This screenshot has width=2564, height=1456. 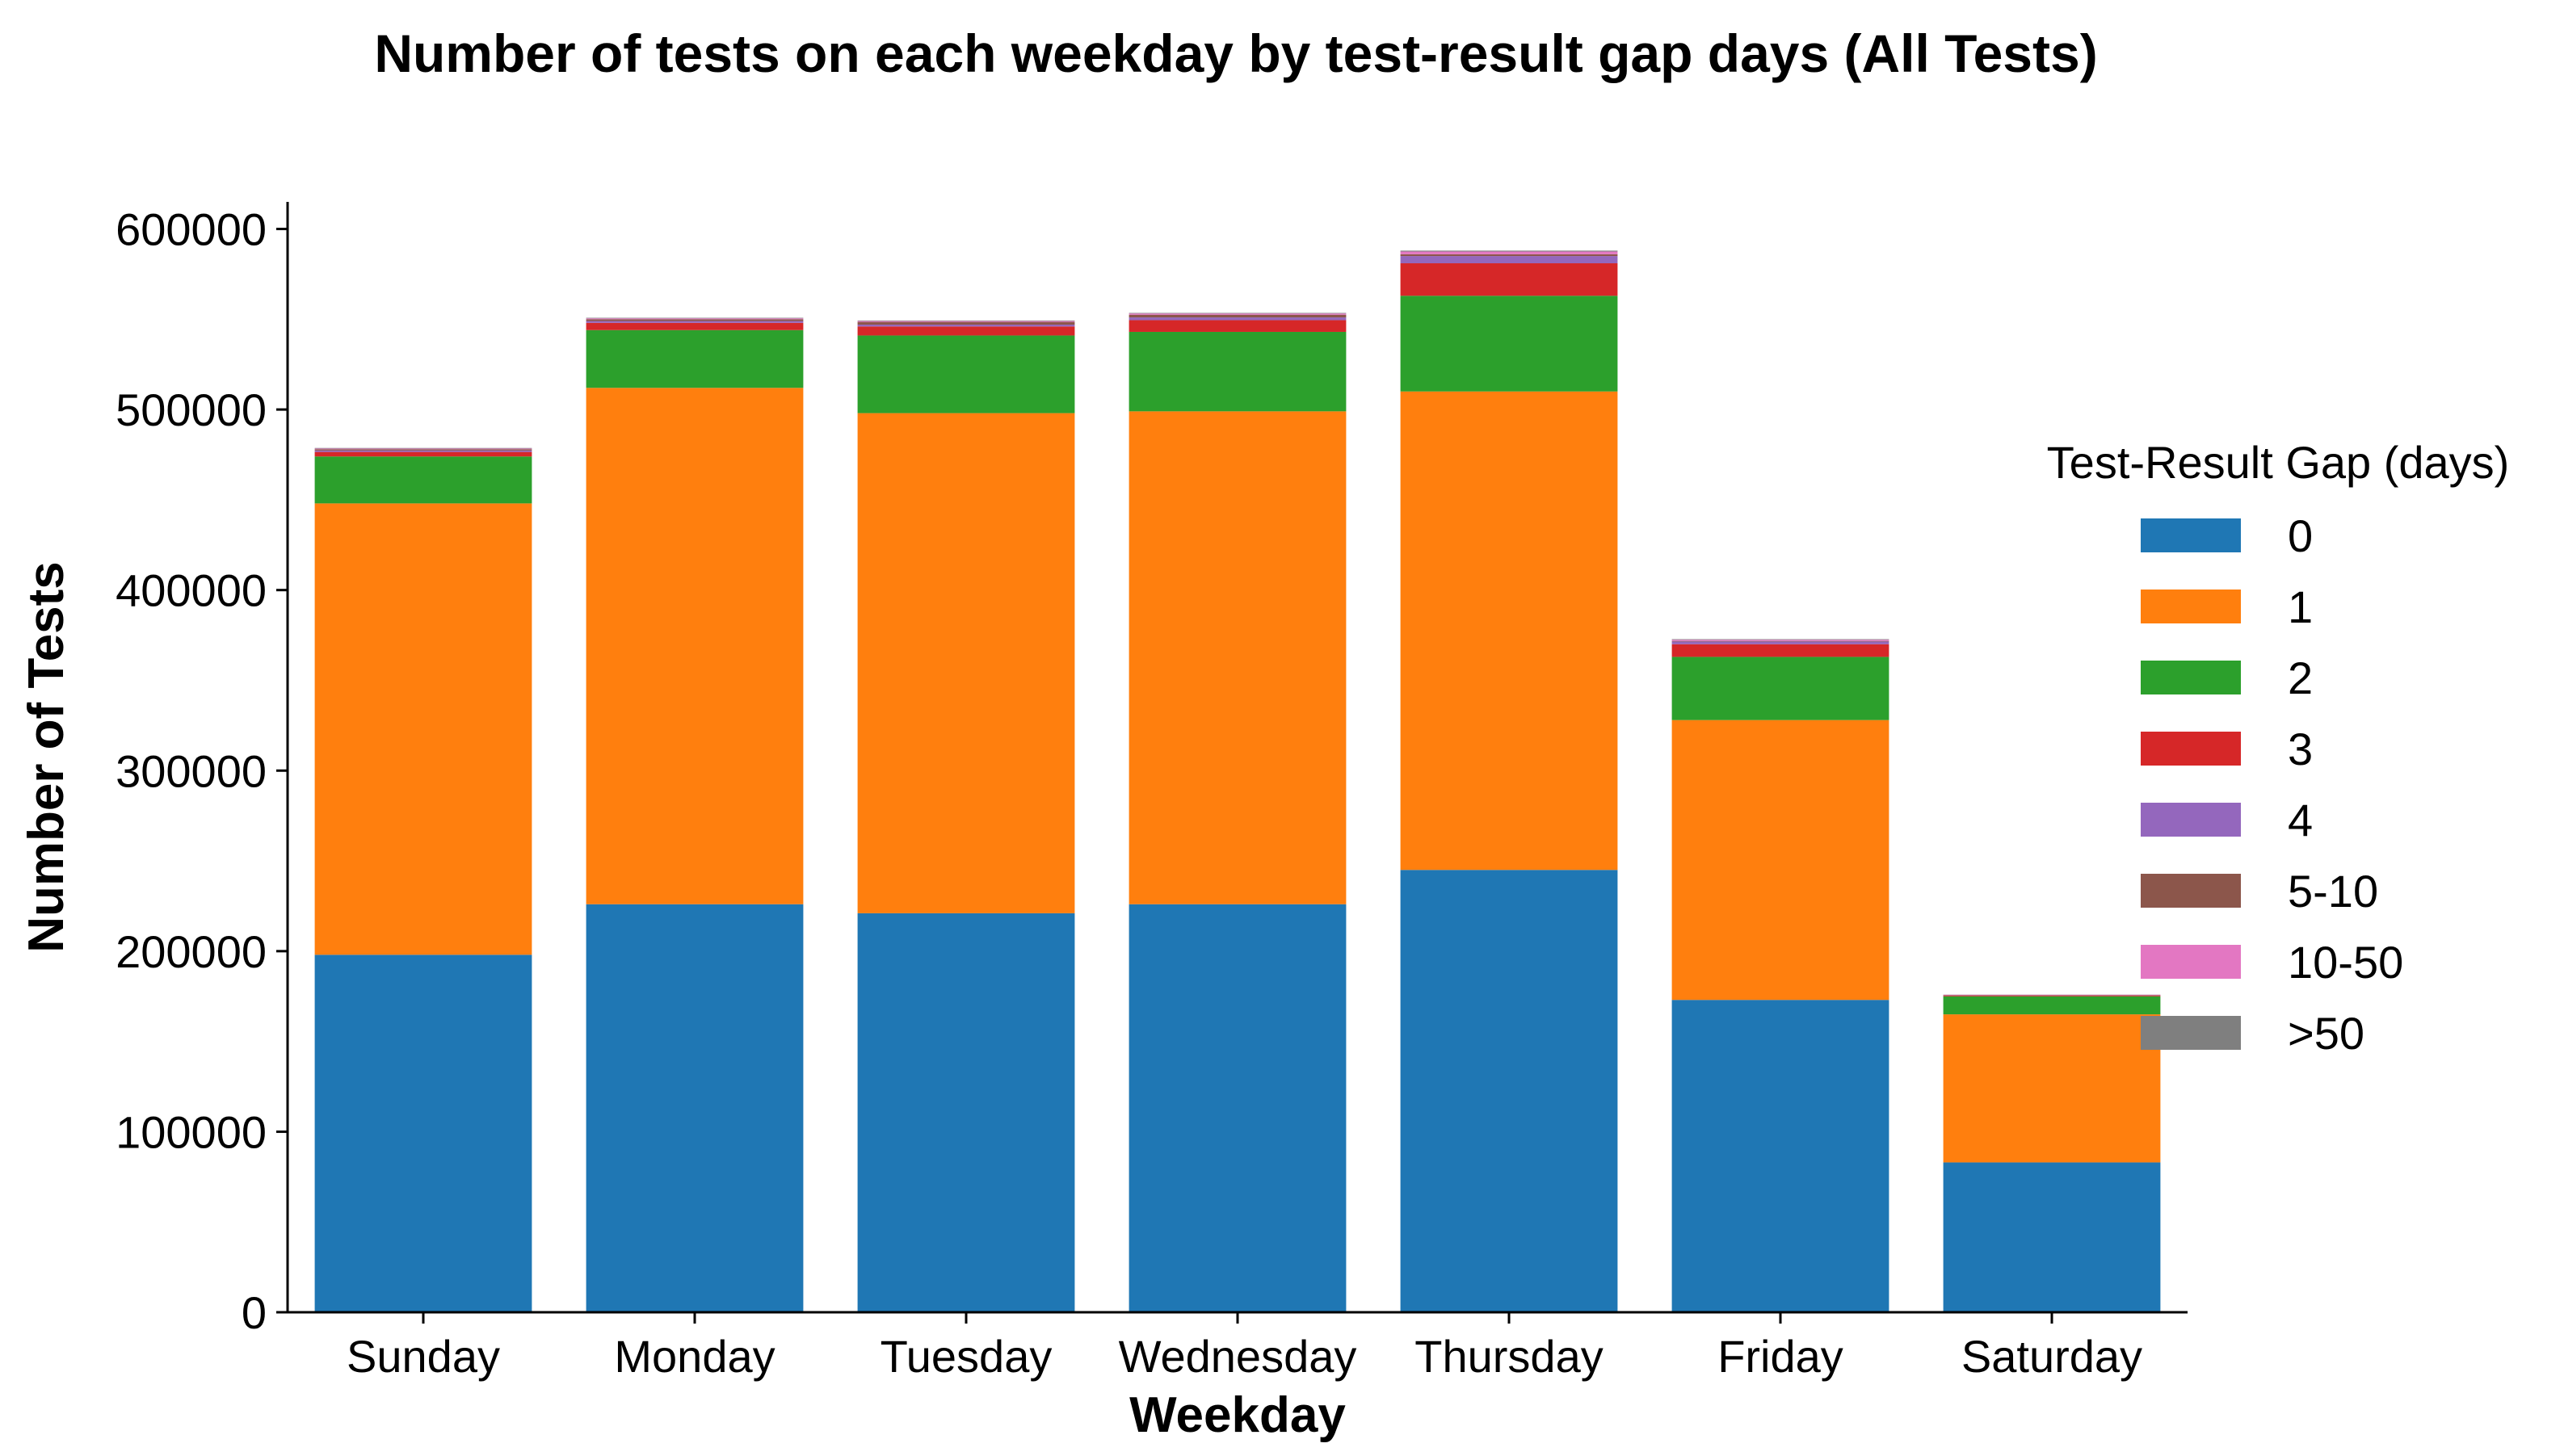 I want to click on legend-items: 0 1 2 3 4 5-10 10-50 >50, so click(x=2278, y=784).